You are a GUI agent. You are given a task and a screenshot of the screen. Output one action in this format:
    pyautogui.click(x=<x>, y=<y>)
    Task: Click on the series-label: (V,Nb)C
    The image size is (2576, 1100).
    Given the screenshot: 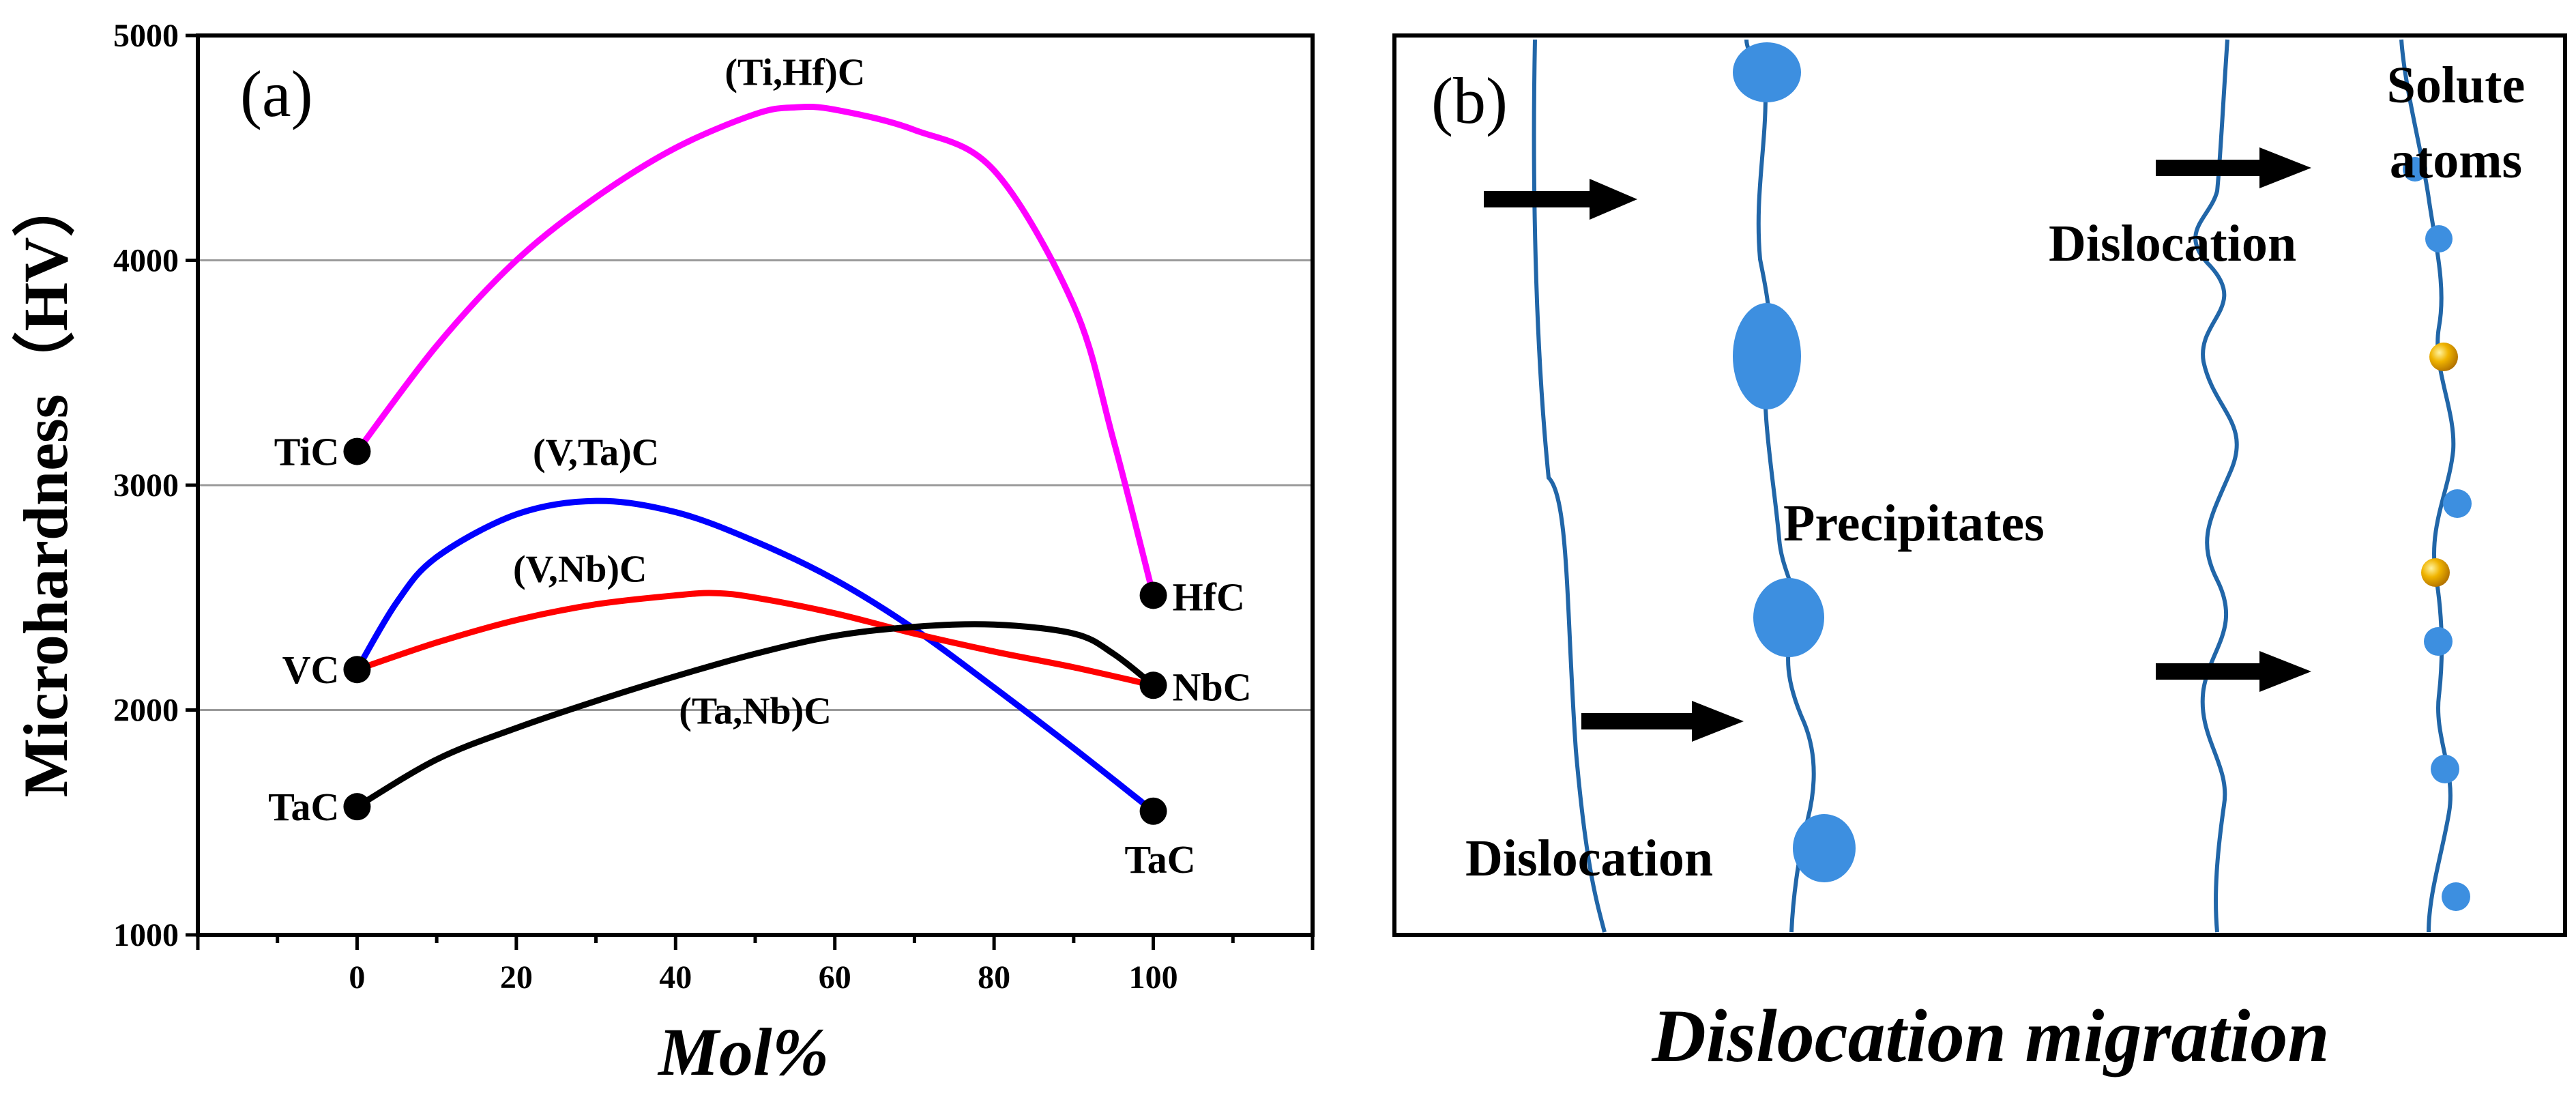 What is the action you would take?
    pyautogui.click(x=580, y=570)
    